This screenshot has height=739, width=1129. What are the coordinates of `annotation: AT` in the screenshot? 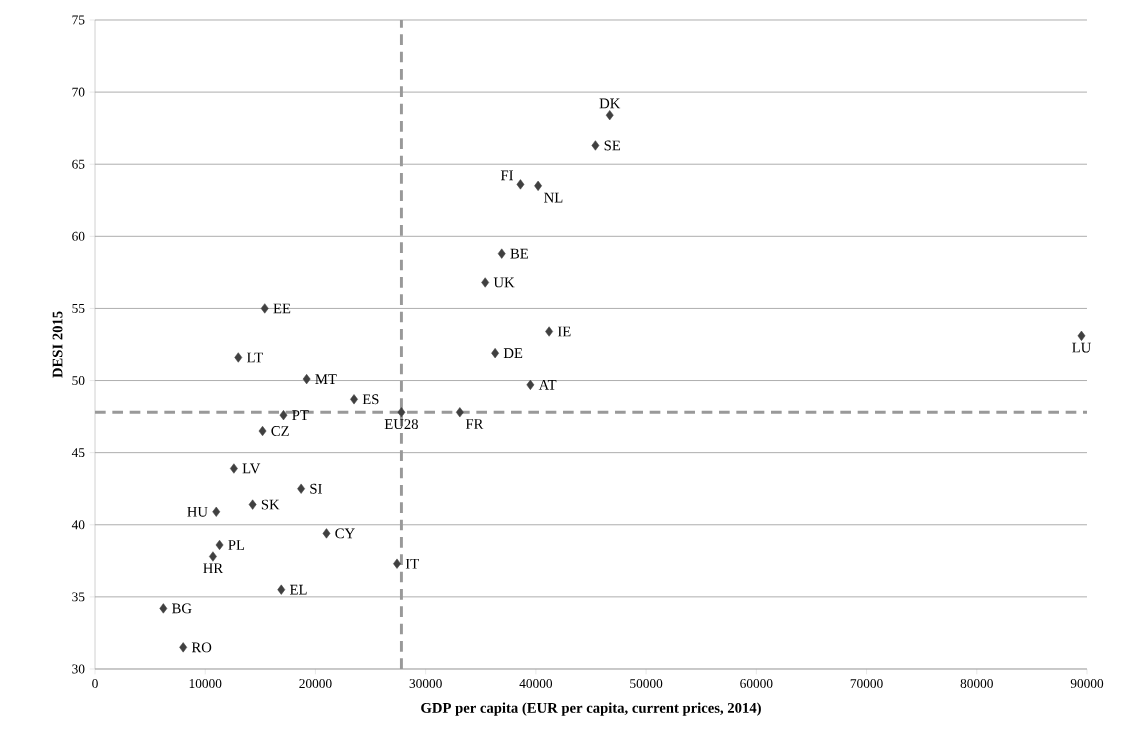 It's located at (547, 385).